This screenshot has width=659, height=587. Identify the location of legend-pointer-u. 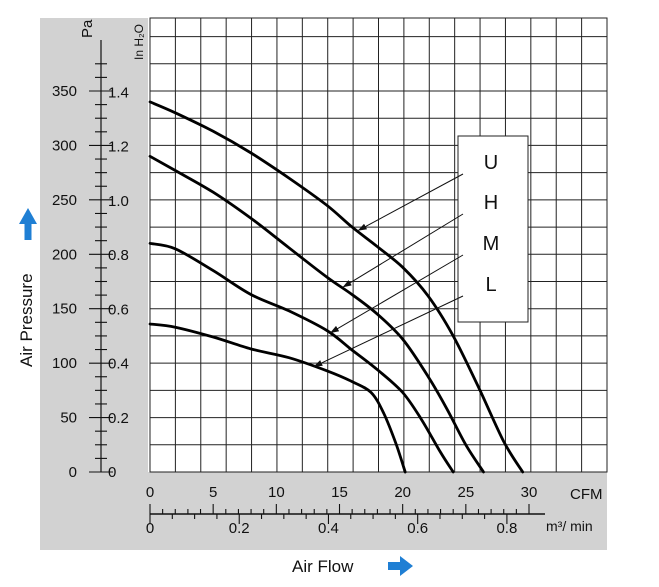
(410, 202).